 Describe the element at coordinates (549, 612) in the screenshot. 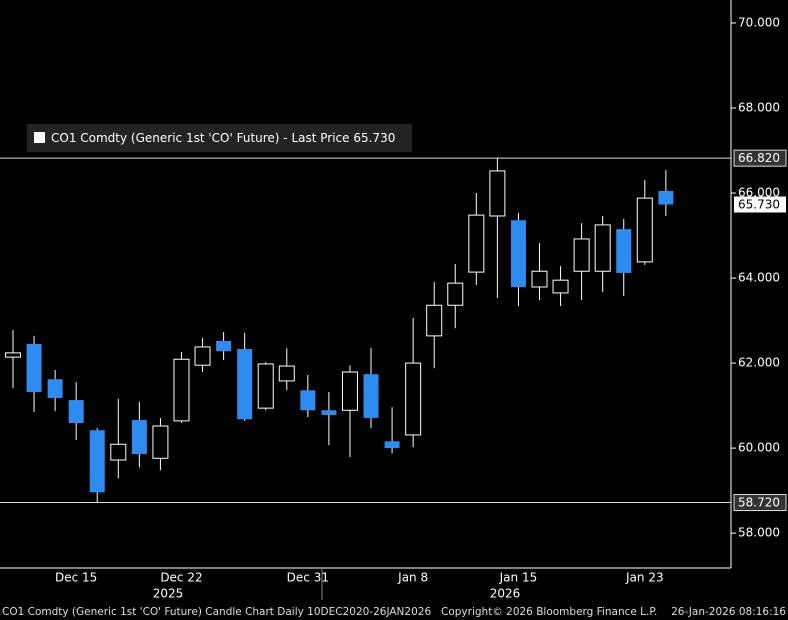

I see `footer-center: Copyright© 2026 Bloomberg Finance L.P.` at that location.